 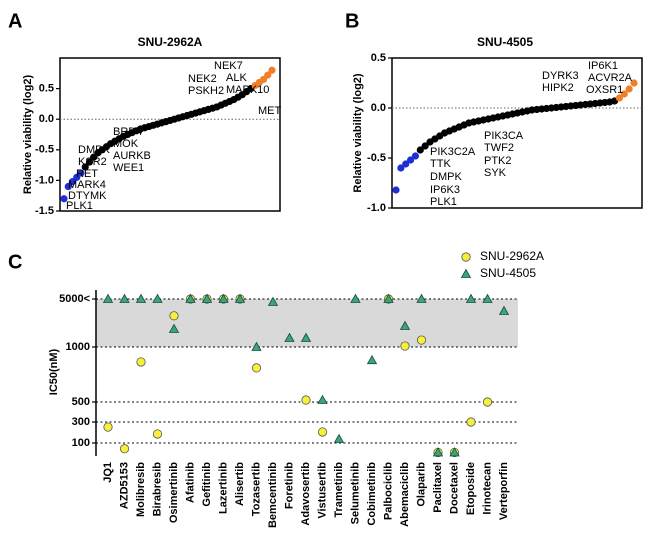 What do you see at coordinates (445, 190) in the screenshot?
I see `gene-label: IP6K3` at bounding box center [445, 190].